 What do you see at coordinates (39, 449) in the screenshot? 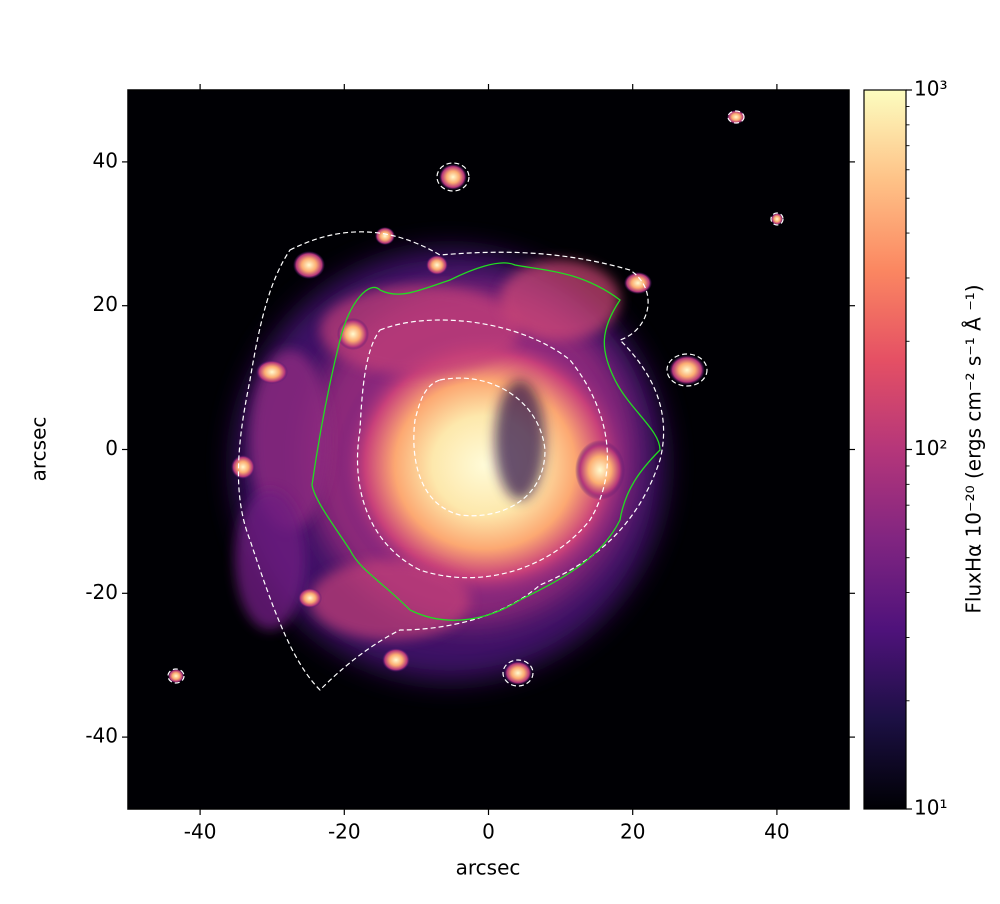
I see `y-axis-label: arcsec` at bounding box center [39, 449].